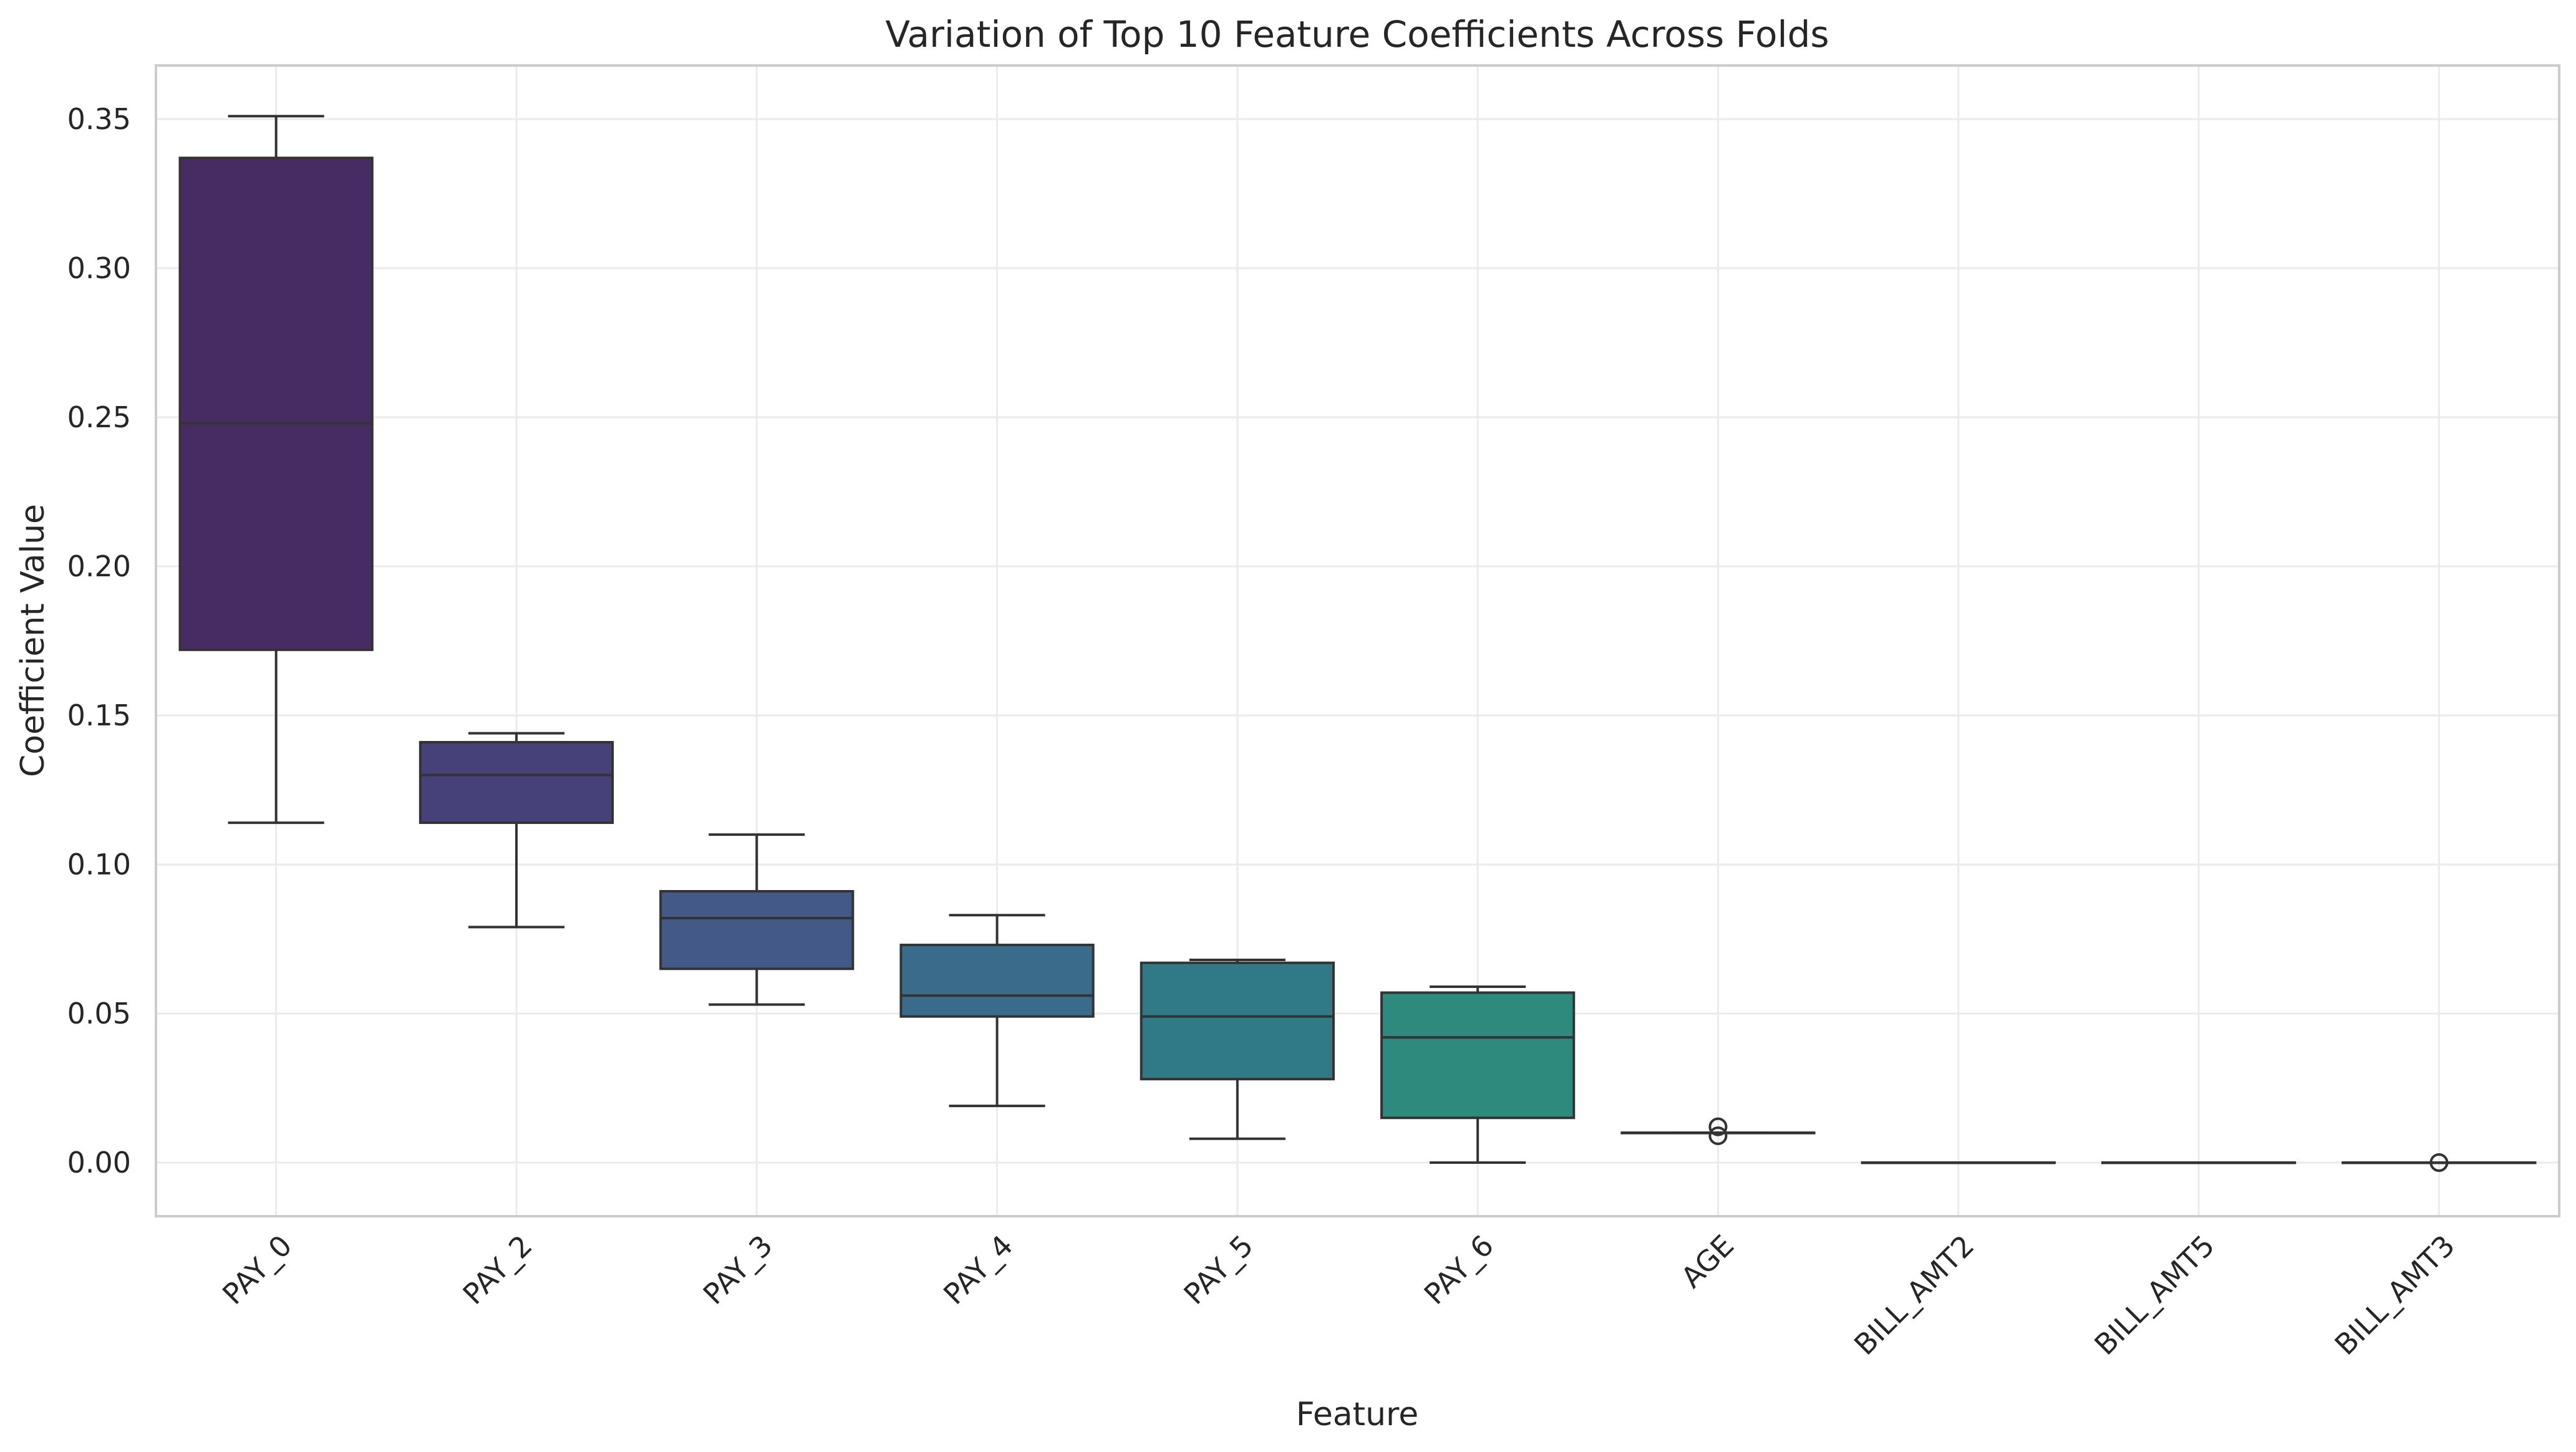 This screenshot has height=1452, width=2576. Describe the element at coordinates (1459, 1270) in the screenshot. I see `x-tick-label: PAY_6` at that location.